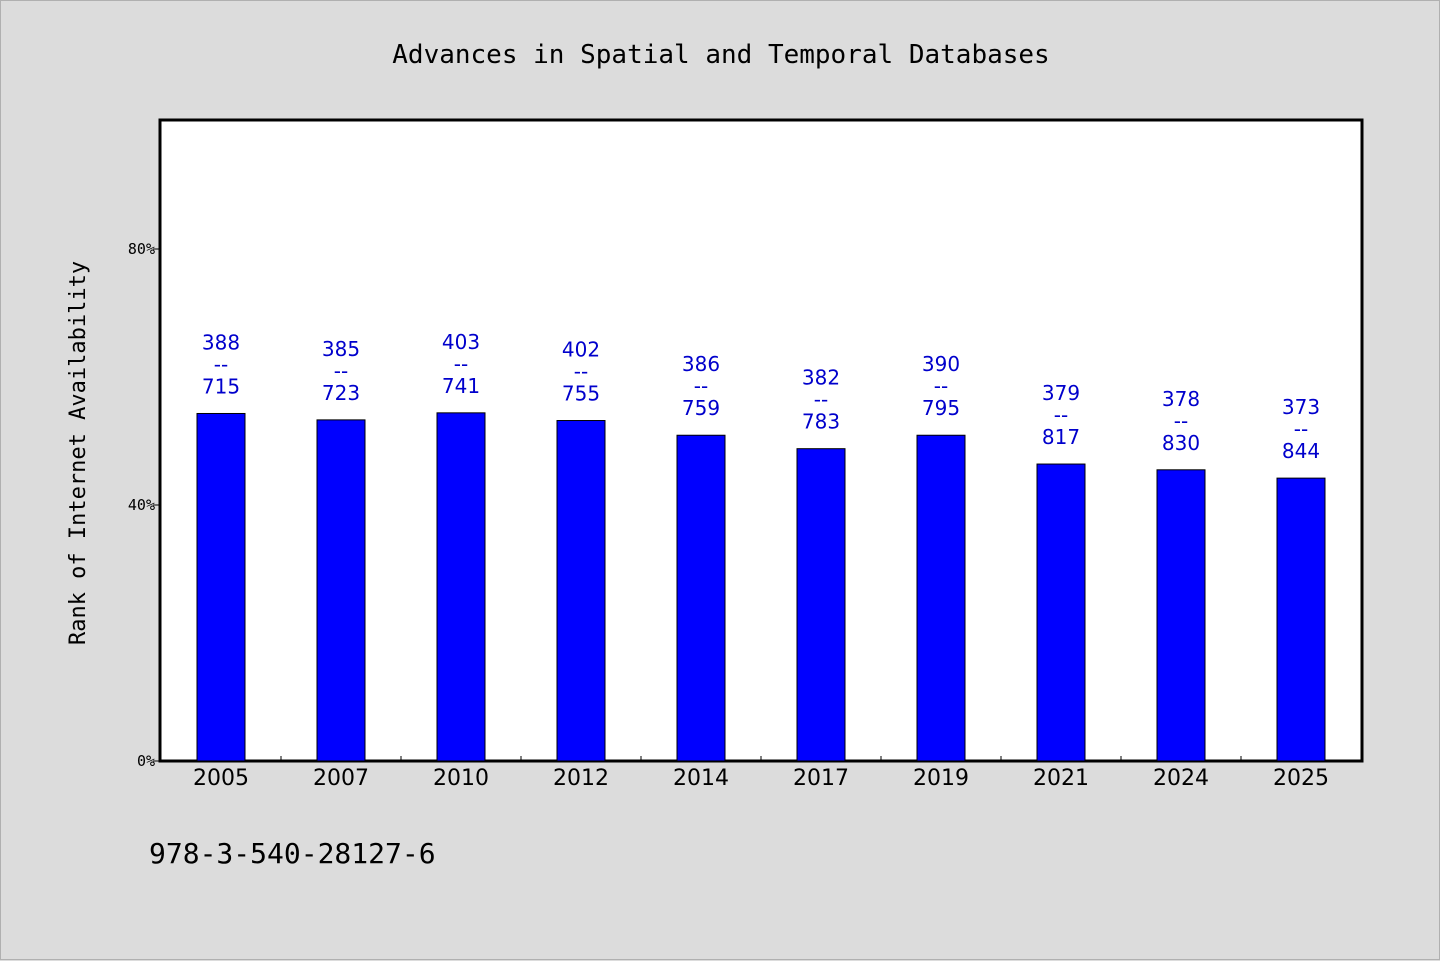 This screenshot has height=961, width=1440. Describe the element at coordinates (581, 350) in the screenshot. I see `data-label-2012-0: 402` at that location.